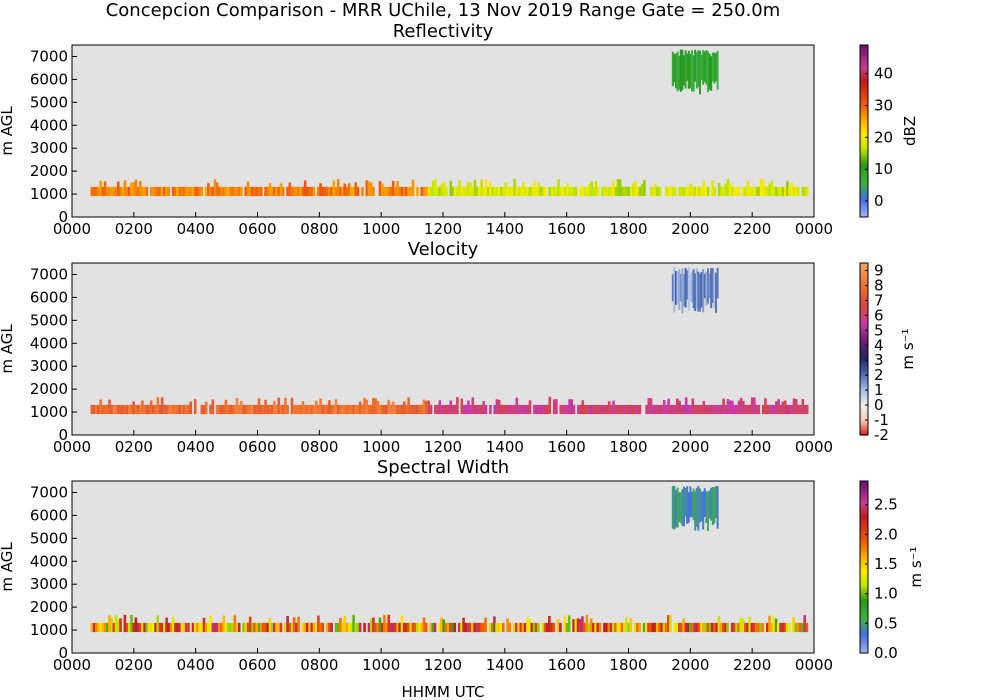 The height and width of the screenshot is (700, 1000). What do you see at coordinates (878, 571) in the screenshot?
I see `colorbar-spectral-width: 0.0 0.5 1.0 1.5 2.0 2.5` at bounding box center [878, 571].